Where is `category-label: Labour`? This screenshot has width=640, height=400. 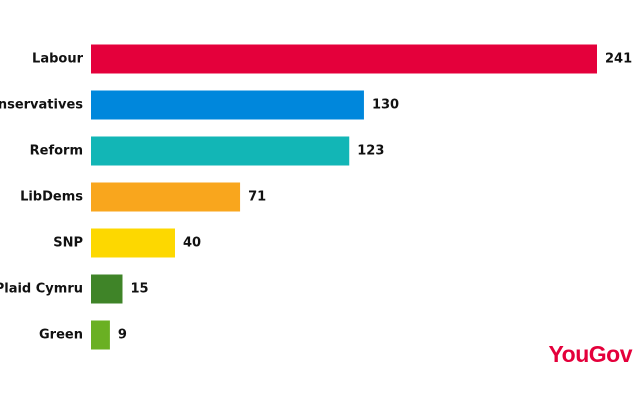 category-label: Labour is located at coordinates (58, 59).